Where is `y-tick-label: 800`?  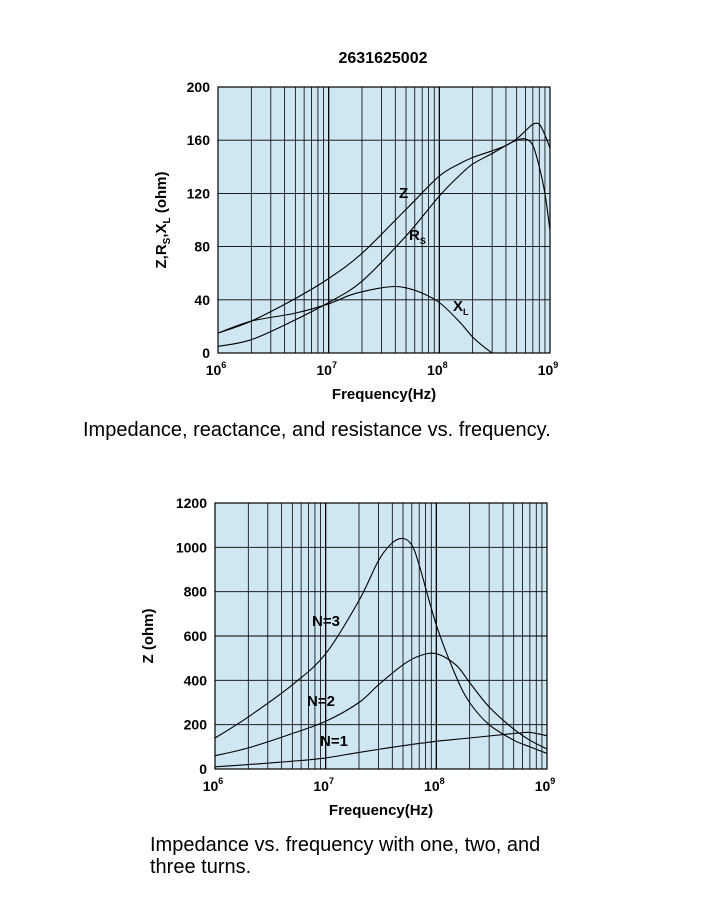 y-tick-label: 800 is located at coordinates (196, 592).